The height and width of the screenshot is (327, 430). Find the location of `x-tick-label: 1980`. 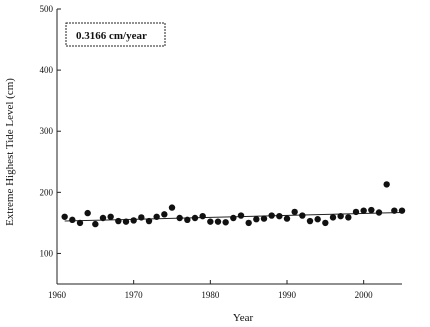

x-tick-label: 1980 is located at coordinates (210, 295).